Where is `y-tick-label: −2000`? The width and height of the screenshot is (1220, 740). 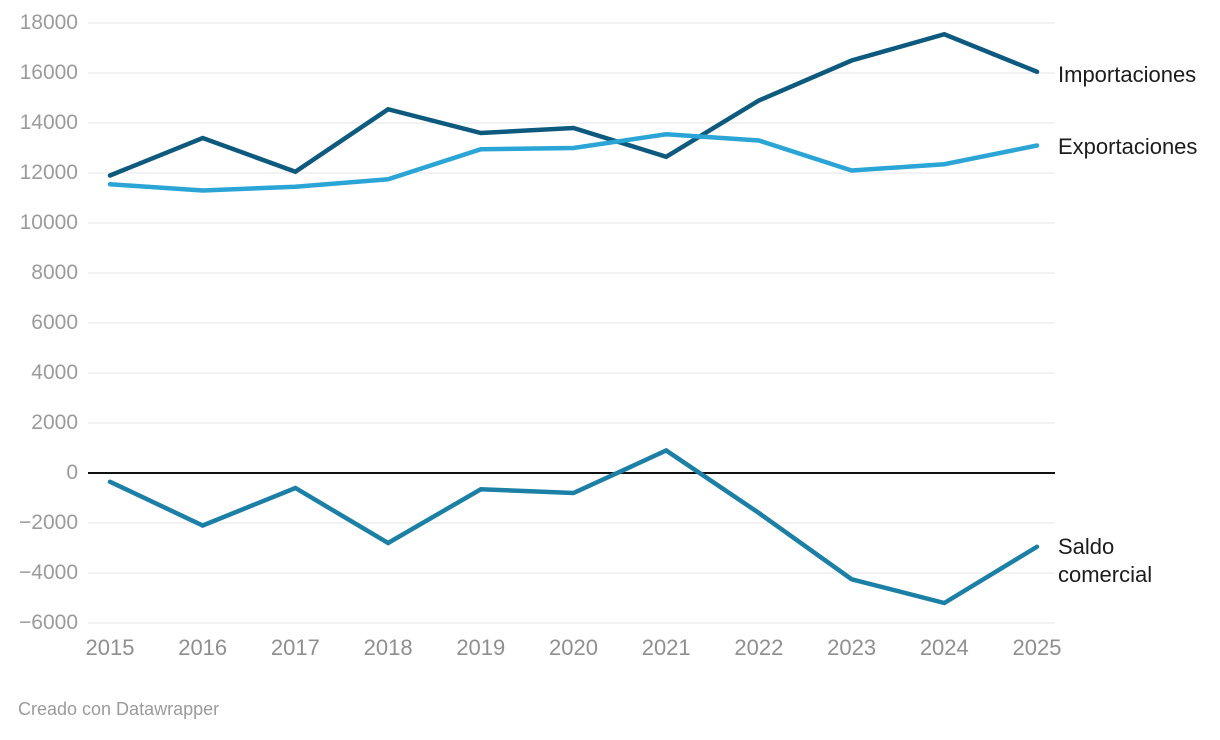 y-tick-label: −2000 is located at coordinates (48, 522).